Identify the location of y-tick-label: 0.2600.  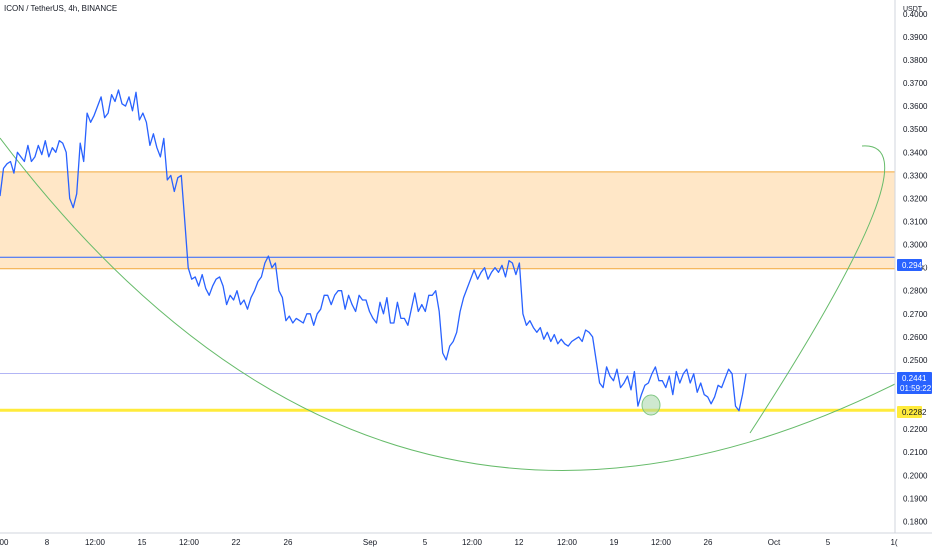
(915, 337).